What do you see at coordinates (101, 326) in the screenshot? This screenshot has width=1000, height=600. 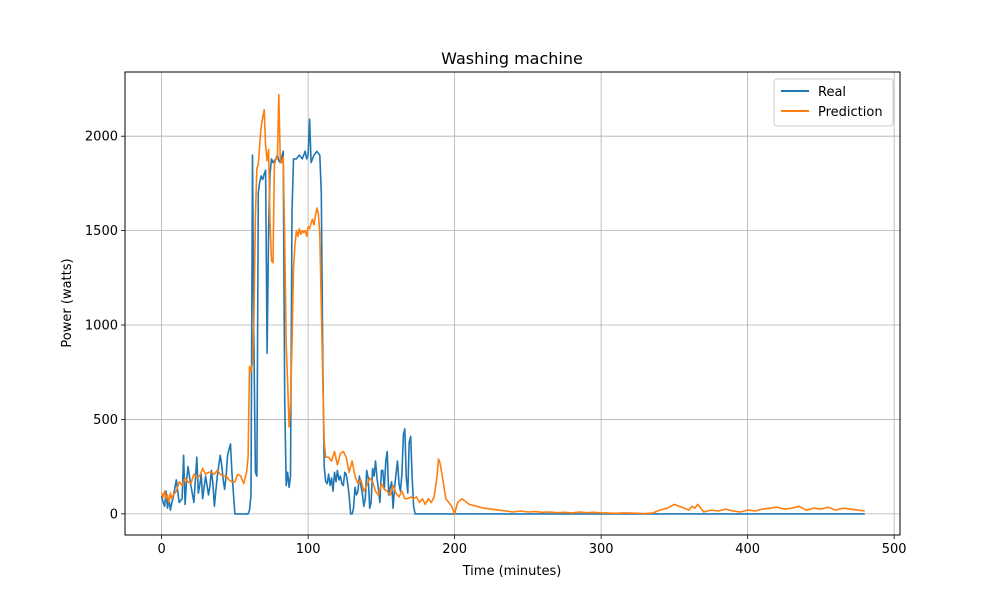 I see `y-tick-label: 1000` at bounding box center [101, 326].